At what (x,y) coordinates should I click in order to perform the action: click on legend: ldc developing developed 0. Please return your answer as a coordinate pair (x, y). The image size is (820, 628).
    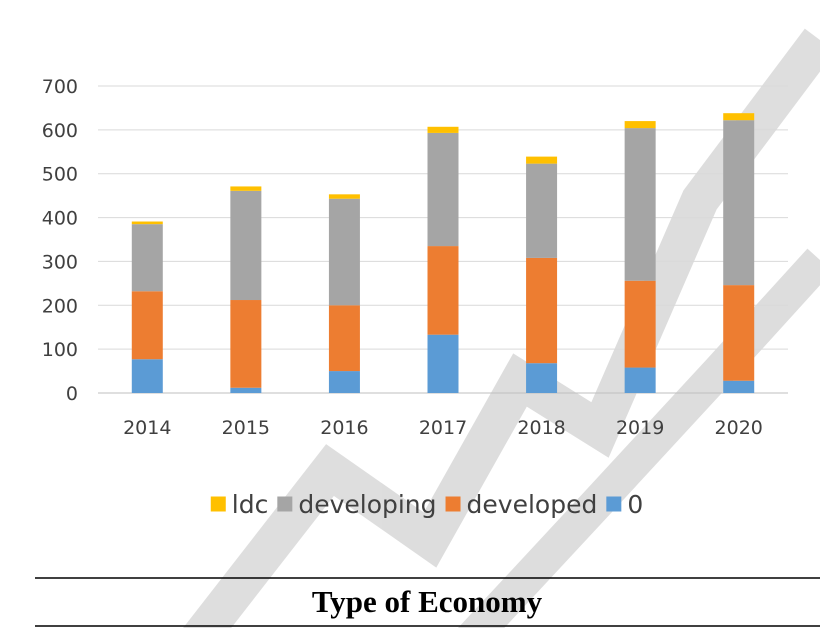
    Looking at the image, I should click on (426, 504).